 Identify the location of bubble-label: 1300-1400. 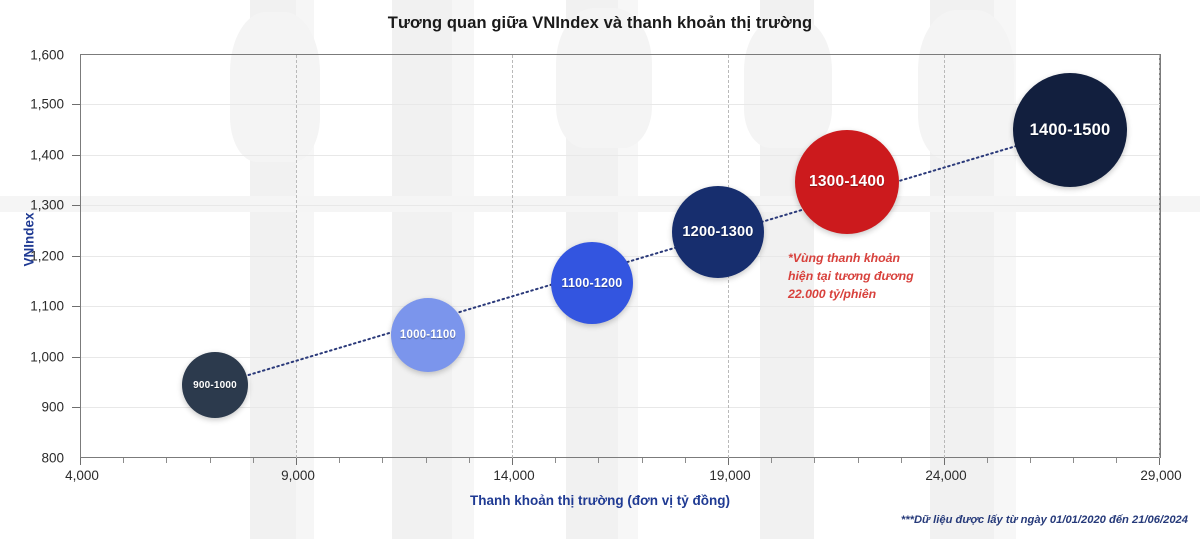
(847, 181).